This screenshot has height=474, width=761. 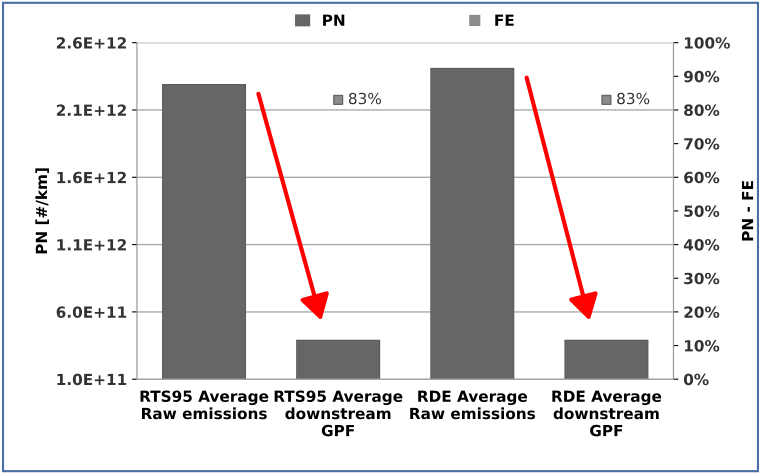 What do you see at coordinates (42, 211) in the screenshot?
I see `y-axis-title: PN [#/km]` at bounding box center [42, 211].